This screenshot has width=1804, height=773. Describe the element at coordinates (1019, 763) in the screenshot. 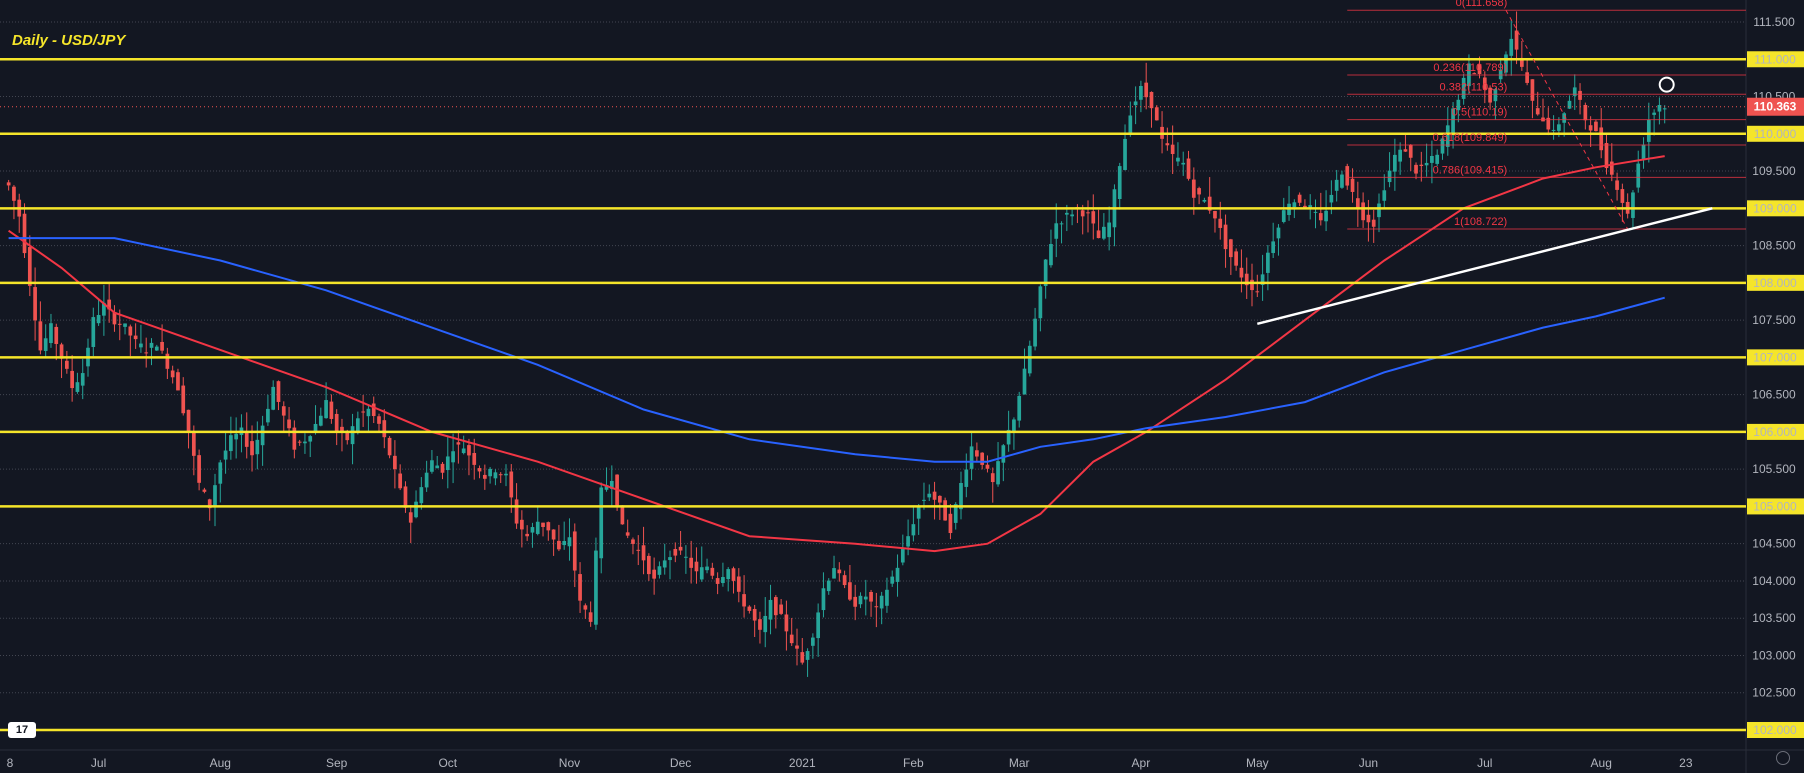

I see `time-tick-label: Mar` at that location.